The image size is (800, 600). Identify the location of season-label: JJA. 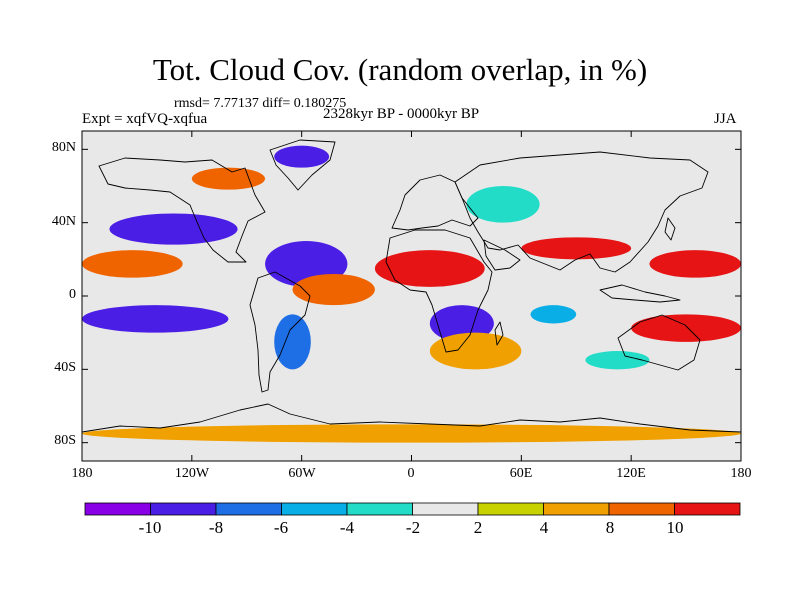
(725, 119).